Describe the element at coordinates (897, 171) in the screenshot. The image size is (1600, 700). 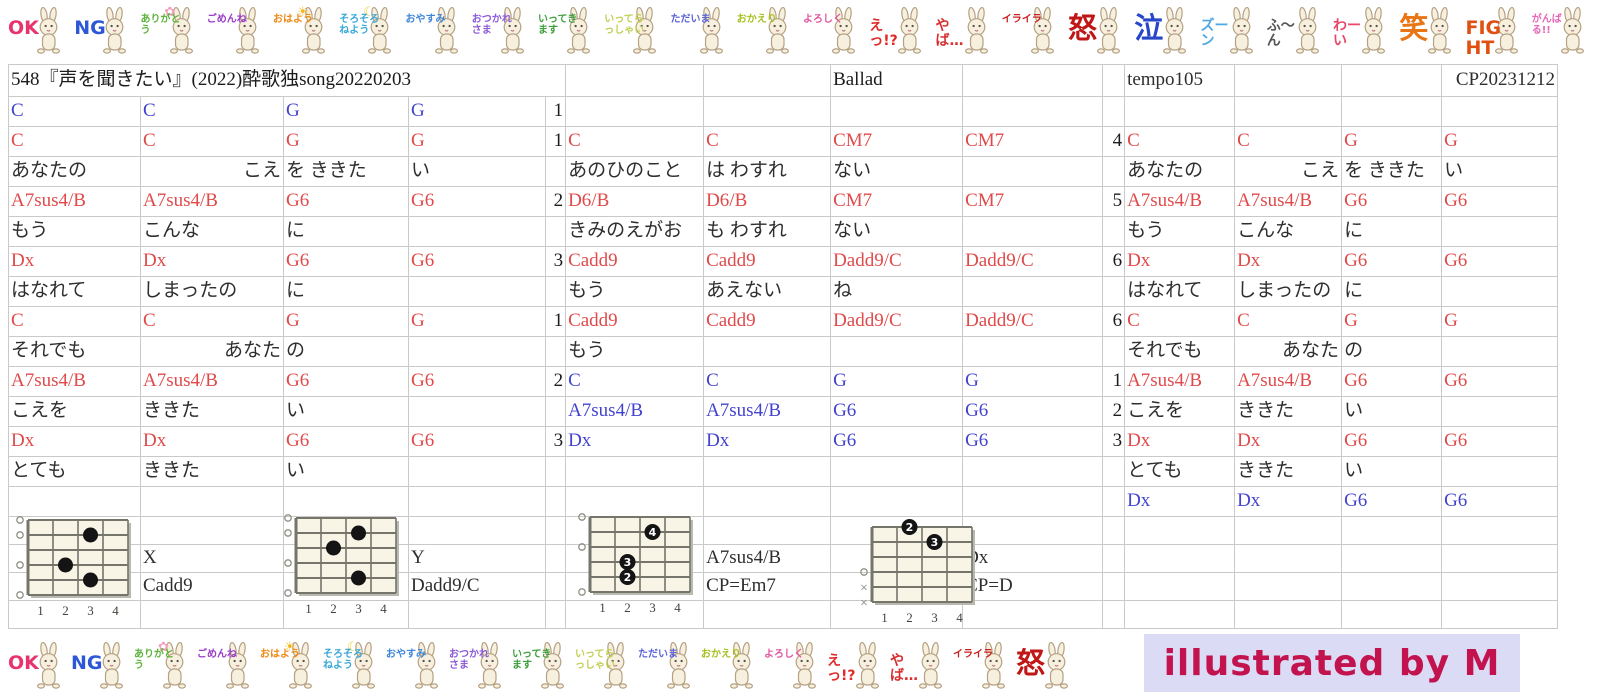
I see `lyric-cell: ない` at that location.